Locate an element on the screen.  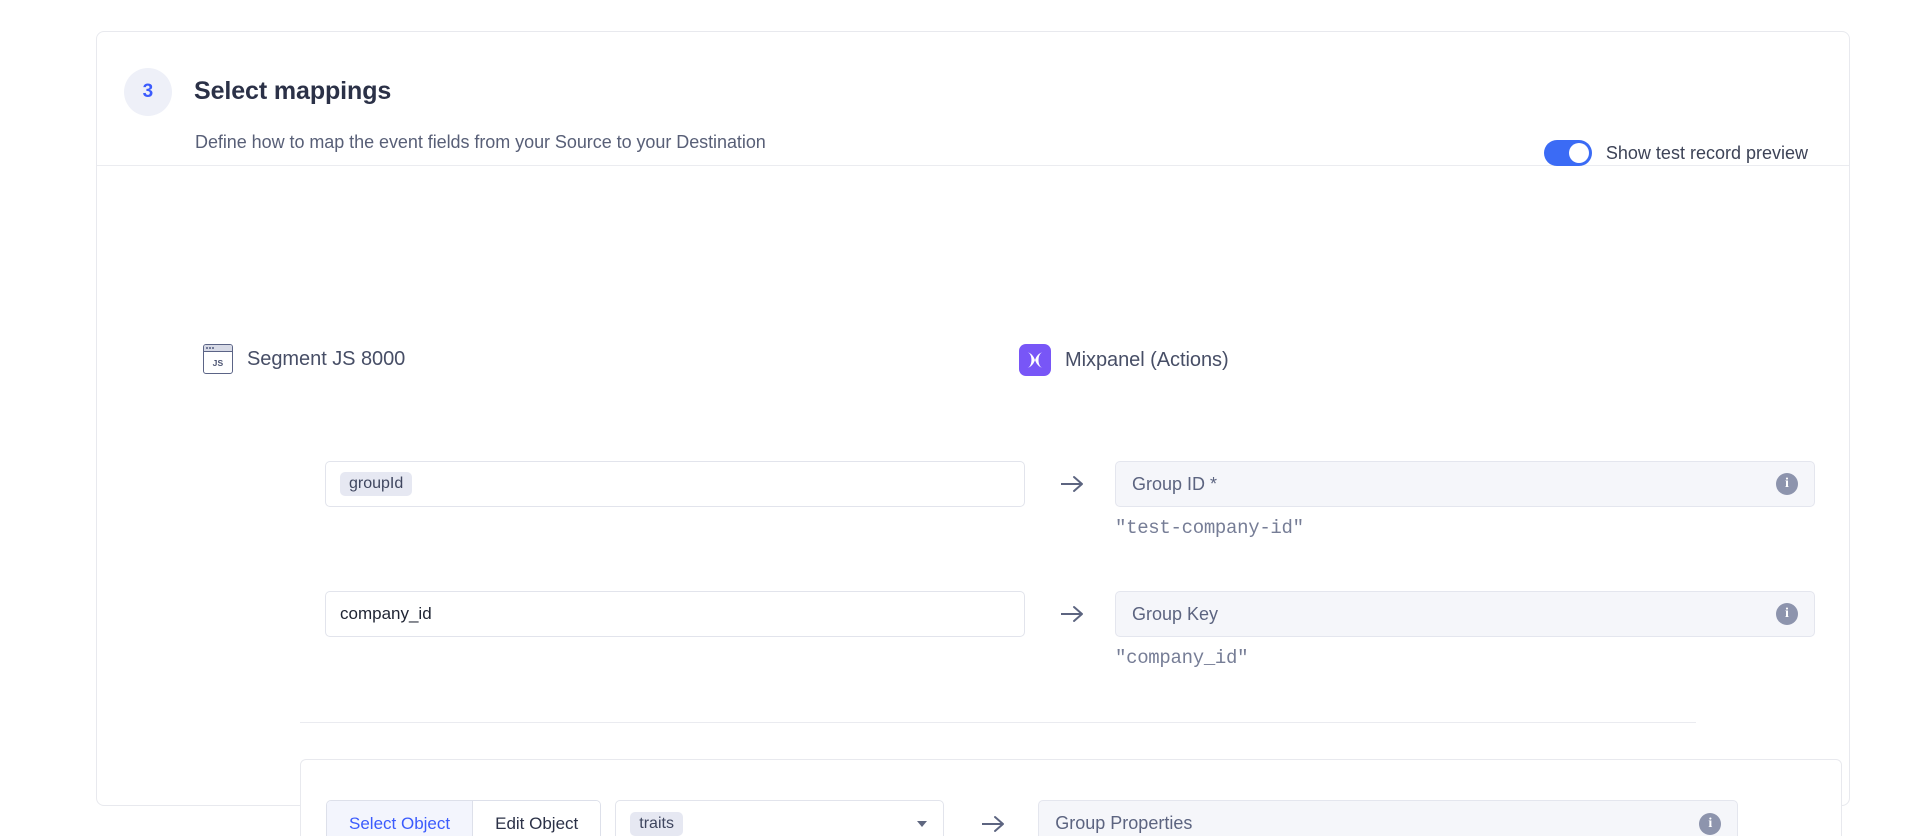
source-column-header: JS Segment JS 8000 is located at coordinates (304, 359).